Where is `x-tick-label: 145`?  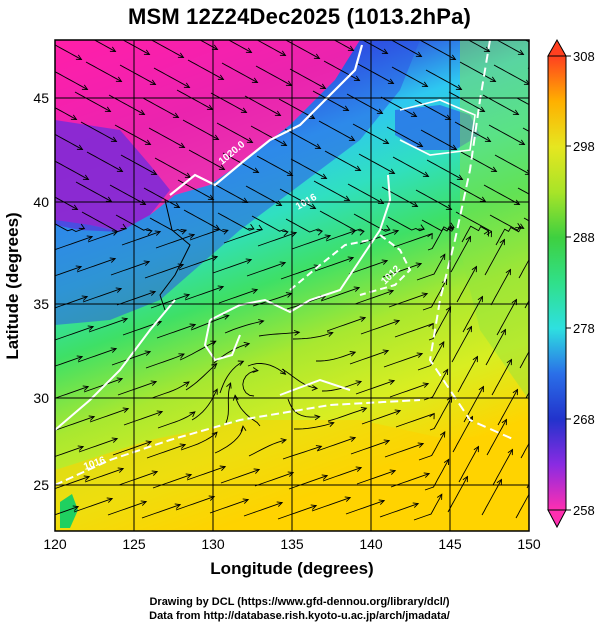
x-tick-label: 145 is located at coordinates (450, 544).